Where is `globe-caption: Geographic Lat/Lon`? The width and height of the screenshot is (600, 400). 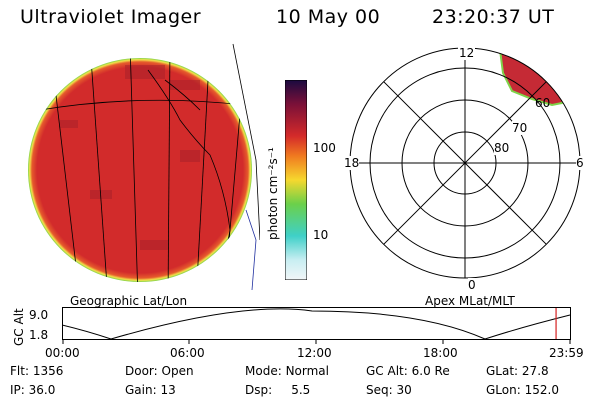 globe-caption: Geographic Lat/Lon is located at coordinates (129, 301).